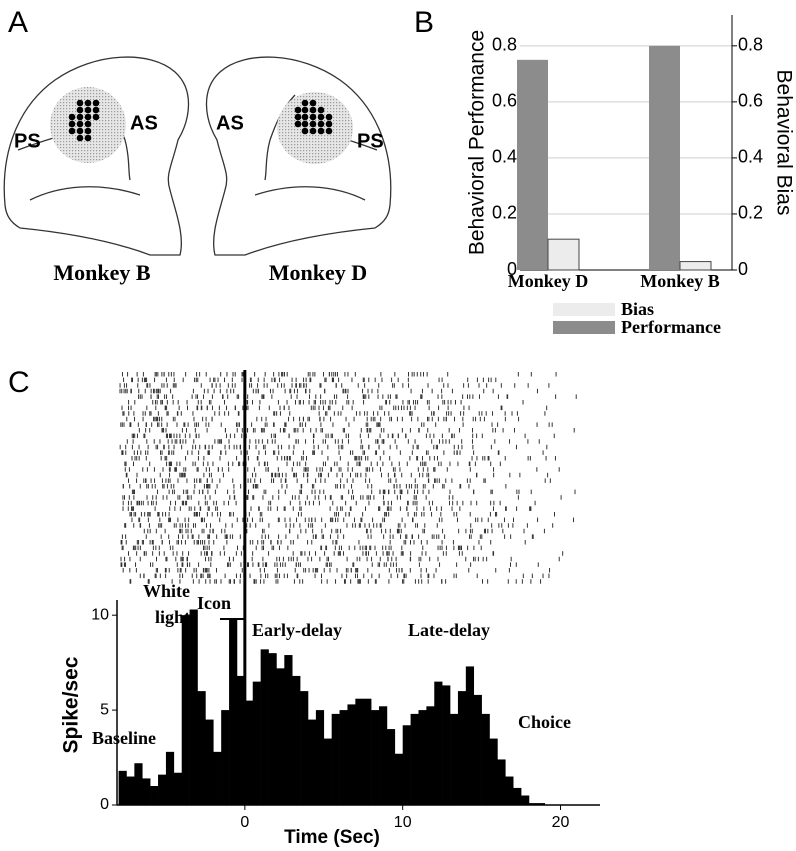 This screenshot has width=796, height=851. Describe the element at coordinates (166, 604) in the screenshot. I see `annotation: White light` at that location.